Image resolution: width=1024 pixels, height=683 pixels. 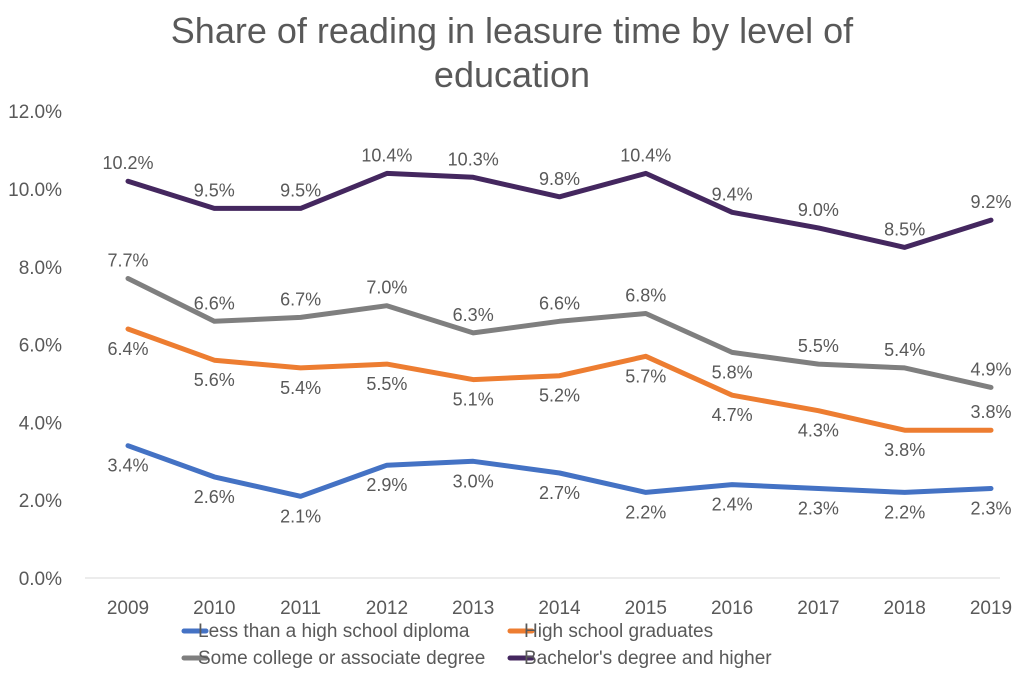 I want to click on y-tick-label: 12.0%, so click(x=35, y=112).